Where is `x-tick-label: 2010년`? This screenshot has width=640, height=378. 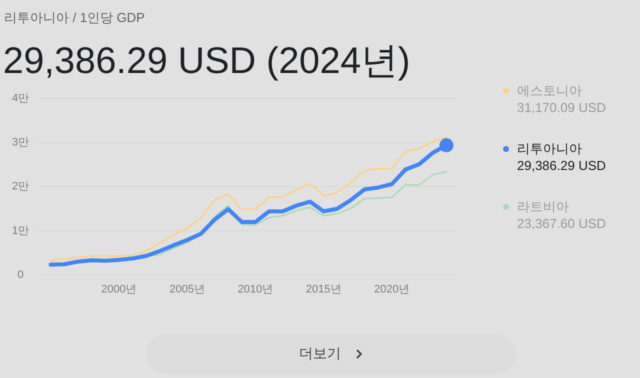 x-tick-label: 2010년 is located at coordinates (256, 289).